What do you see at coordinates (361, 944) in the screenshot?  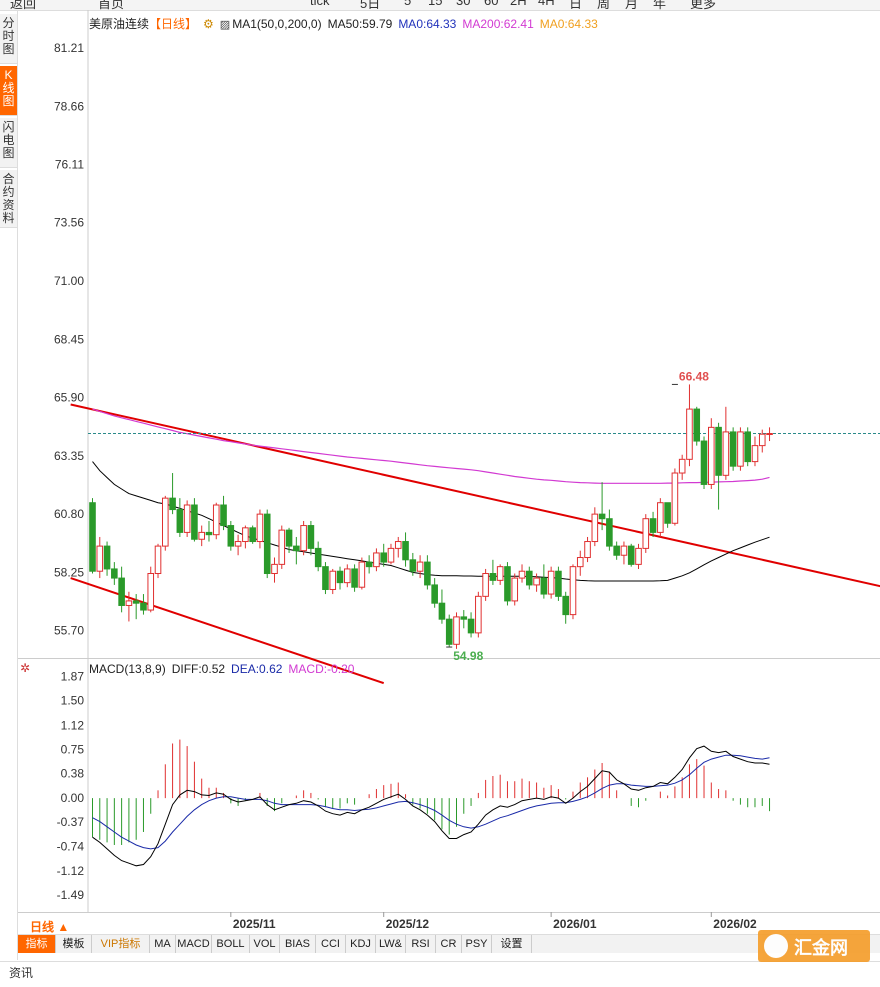 I see `indicator-tab-9: KDJ` at bounding box center [361, 944].